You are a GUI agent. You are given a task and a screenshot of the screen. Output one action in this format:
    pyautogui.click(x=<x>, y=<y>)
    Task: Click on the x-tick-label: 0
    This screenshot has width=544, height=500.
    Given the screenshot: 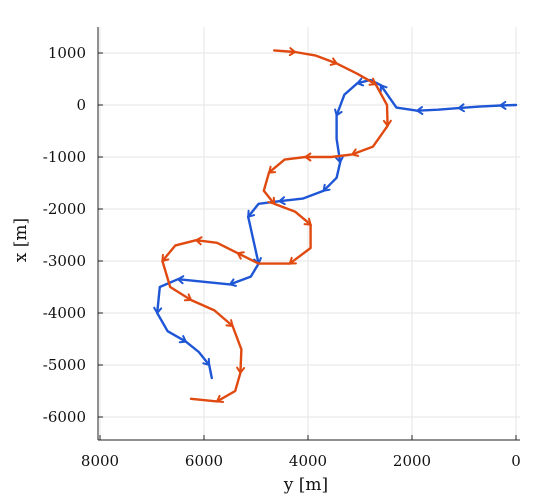 What is the action you would take?
    pyautogui.click(x=516, y=461)
    